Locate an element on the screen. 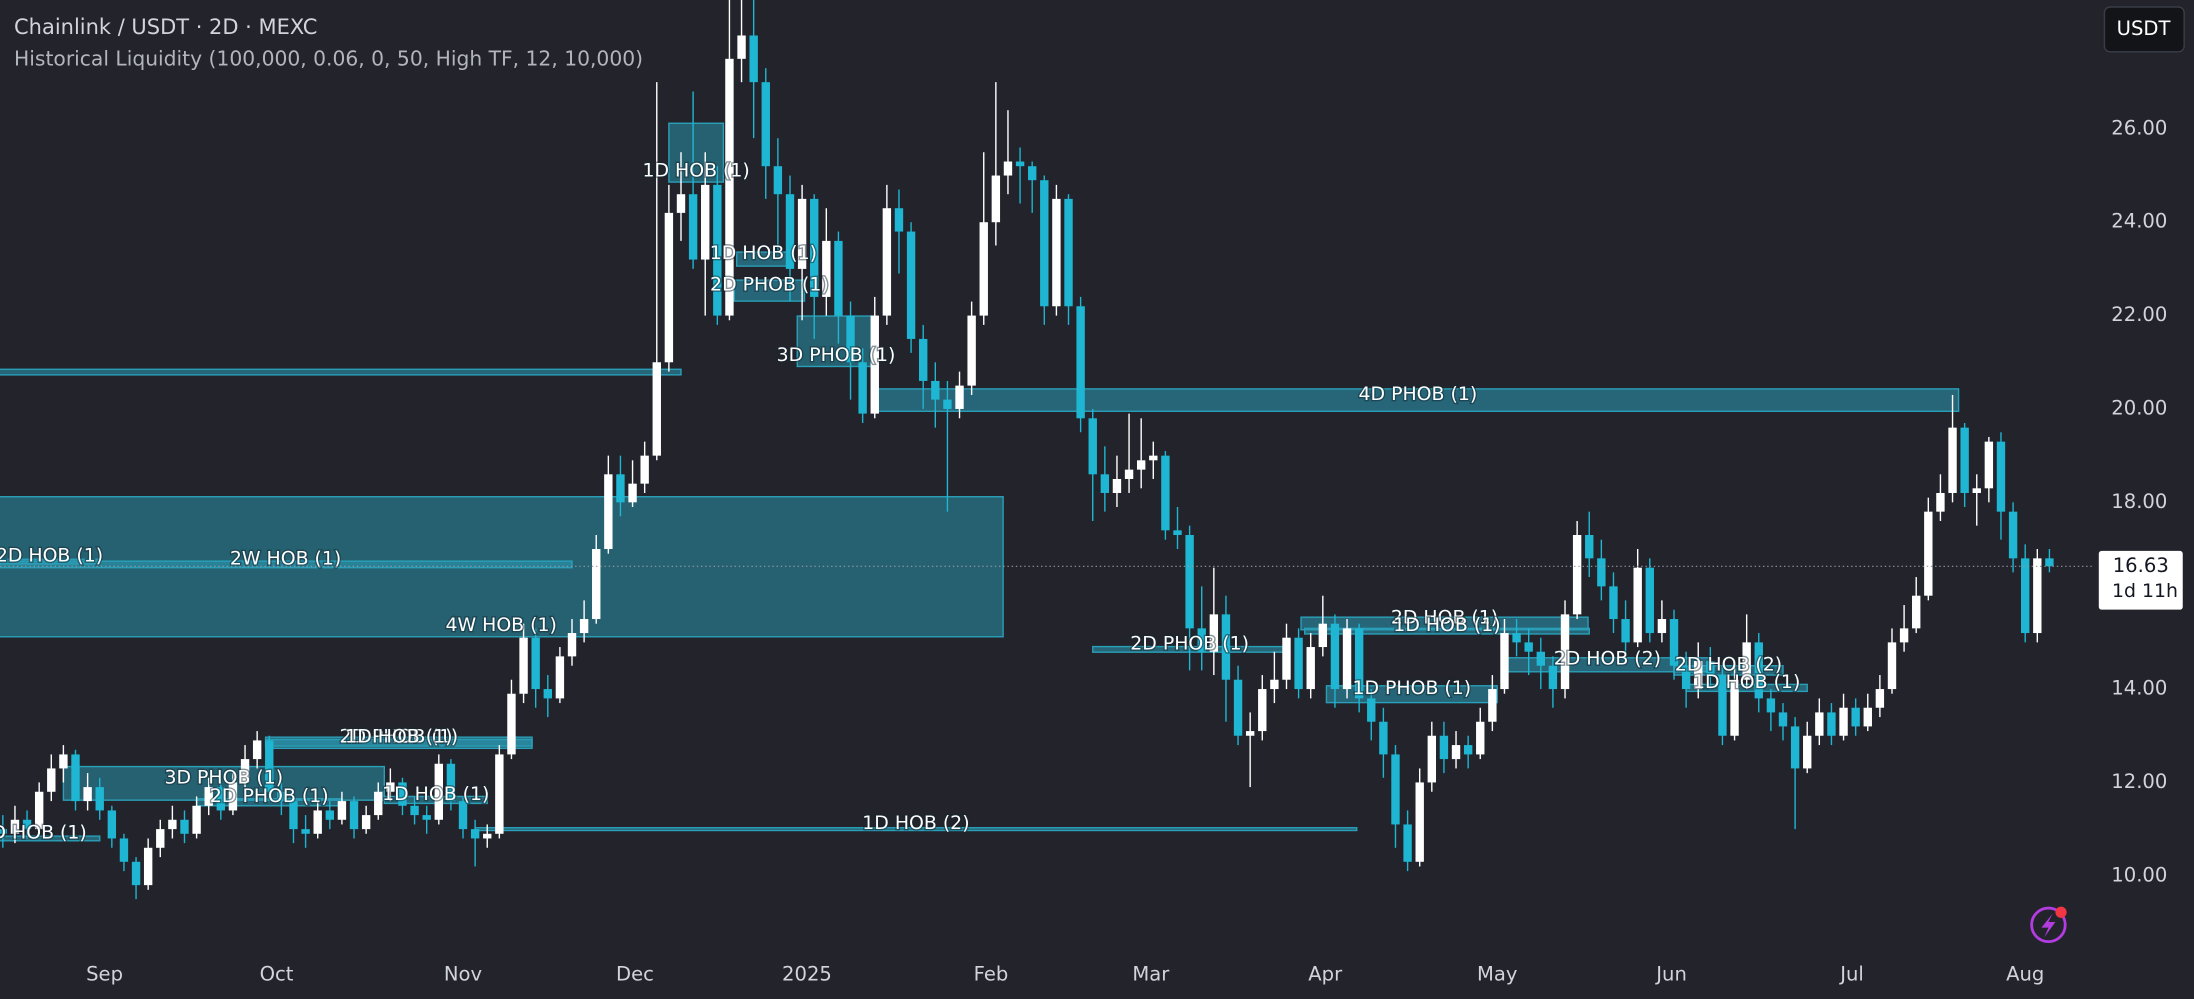  y-tick-label: 20.00 is located at coordinates (2139, 407).